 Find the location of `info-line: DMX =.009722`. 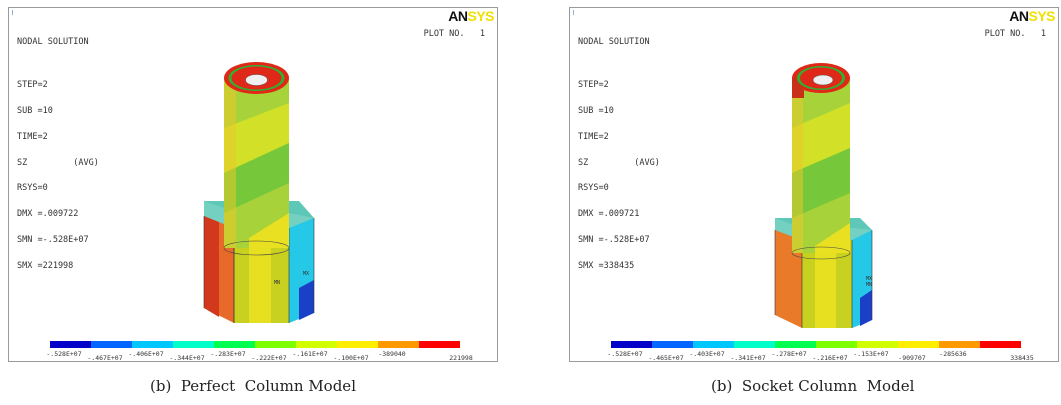

info-line: DMX =.009722 is located at coordinates (48, 214).